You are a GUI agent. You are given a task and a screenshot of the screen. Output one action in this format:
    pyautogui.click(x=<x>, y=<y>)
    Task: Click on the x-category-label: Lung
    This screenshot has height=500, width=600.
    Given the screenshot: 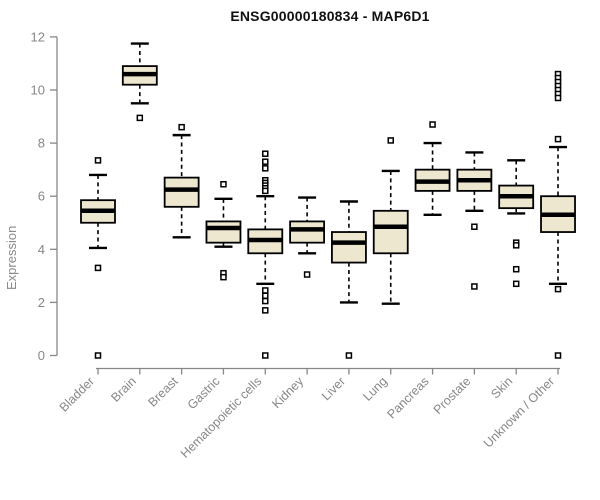 What is the action you would take?
    pyautogui.click(x=375, y=389)
    